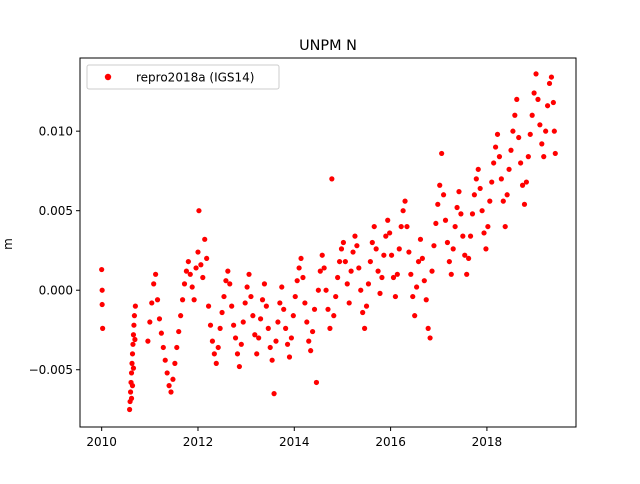 The height and width of the screenshot is (484, 640). Describe the element at coordinates (294, 442) in the screenshot. I see `x-tick-label: 2014` at that location.